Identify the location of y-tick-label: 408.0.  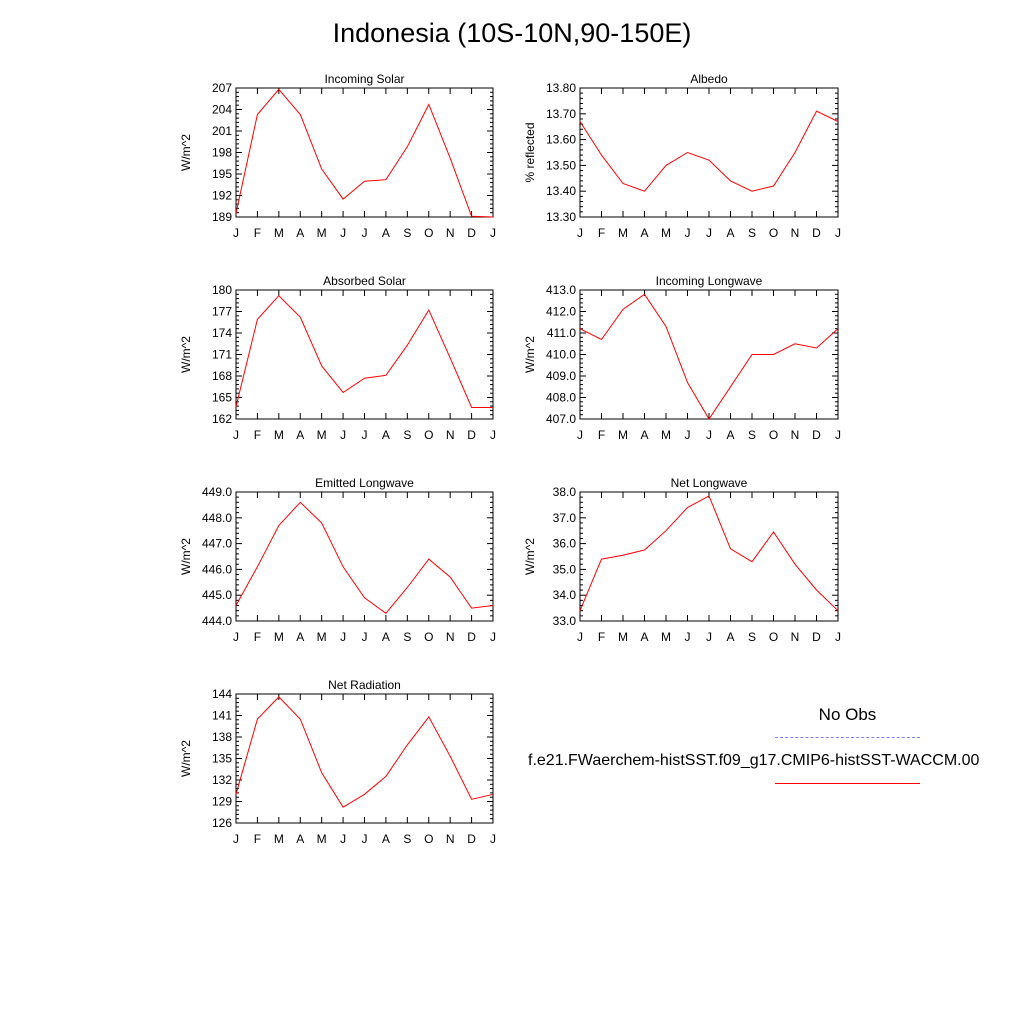
(561, 398).